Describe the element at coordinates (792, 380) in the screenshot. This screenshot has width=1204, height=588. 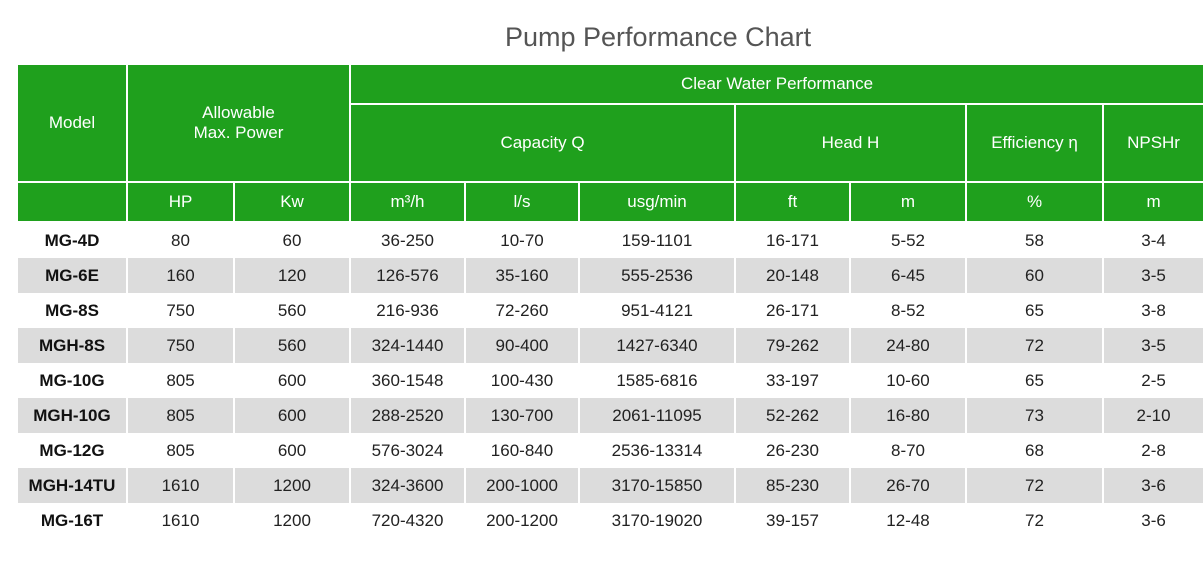
I see `table-cell: 33-197` at that location.